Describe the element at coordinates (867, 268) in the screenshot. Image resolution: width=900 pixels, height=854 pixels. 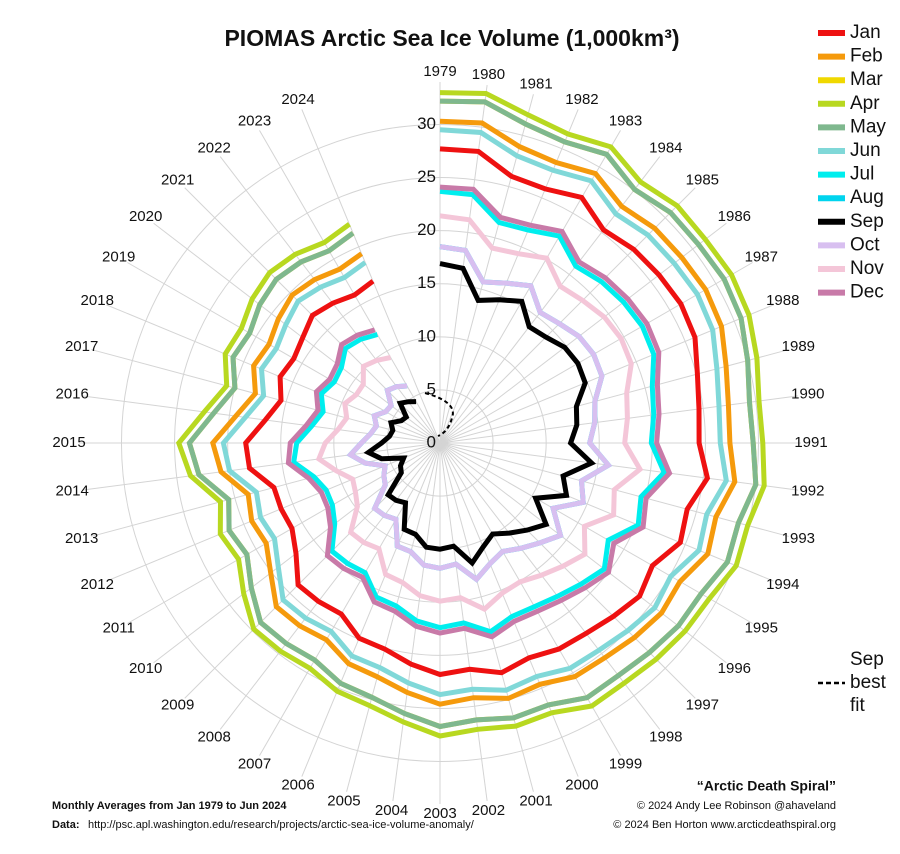
I see `legend-label: Nov` at that location.